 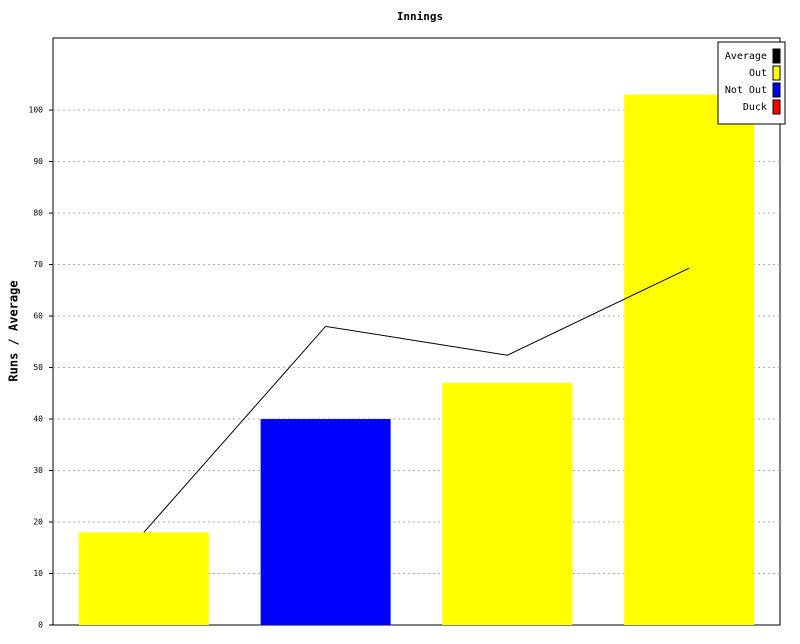 What do you see at coordinates (38, 213) in the screenshot?
I see `y-tick-label: 80` at bounding box center [38, 213].